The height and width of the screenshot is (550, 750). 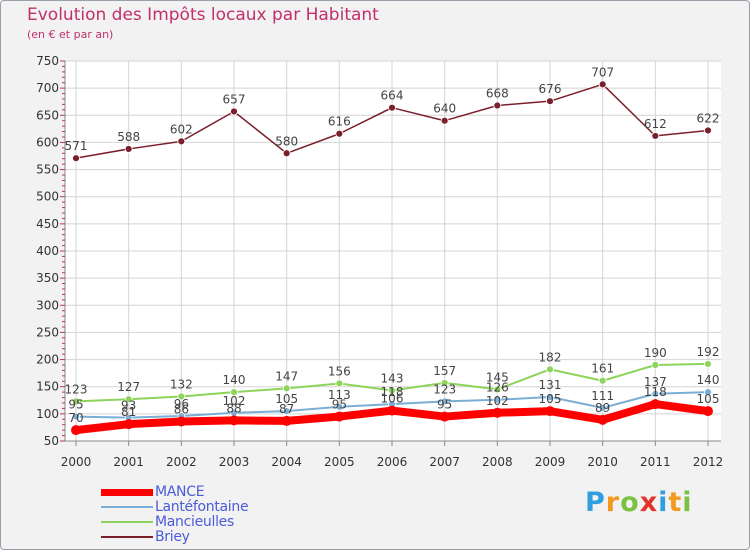 I want to click on logo-letter: x, so click(x=649, y=502).